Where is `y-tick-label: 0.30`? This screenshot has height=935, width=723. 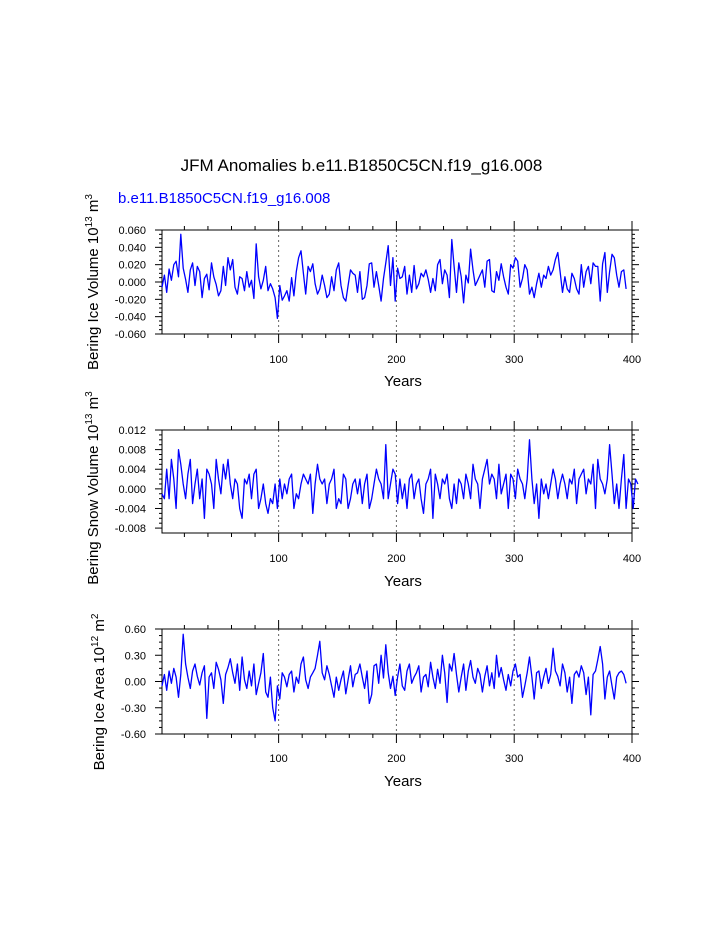
y-tick-label: 0.30 is located at coordinates (135, 656).